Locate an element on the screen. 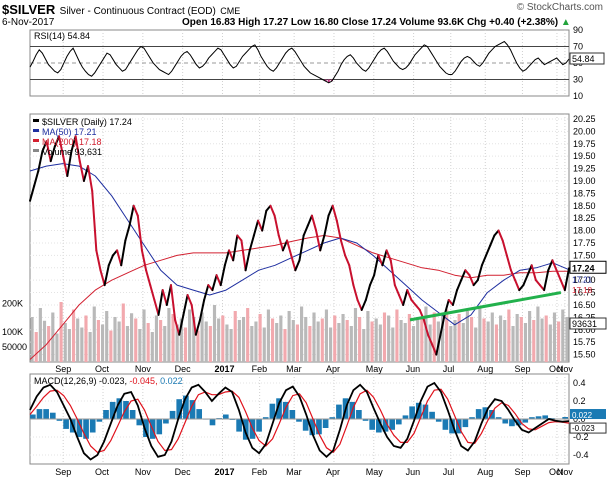  price-tick-label: 19.50 is located at coordinates (584, 156).